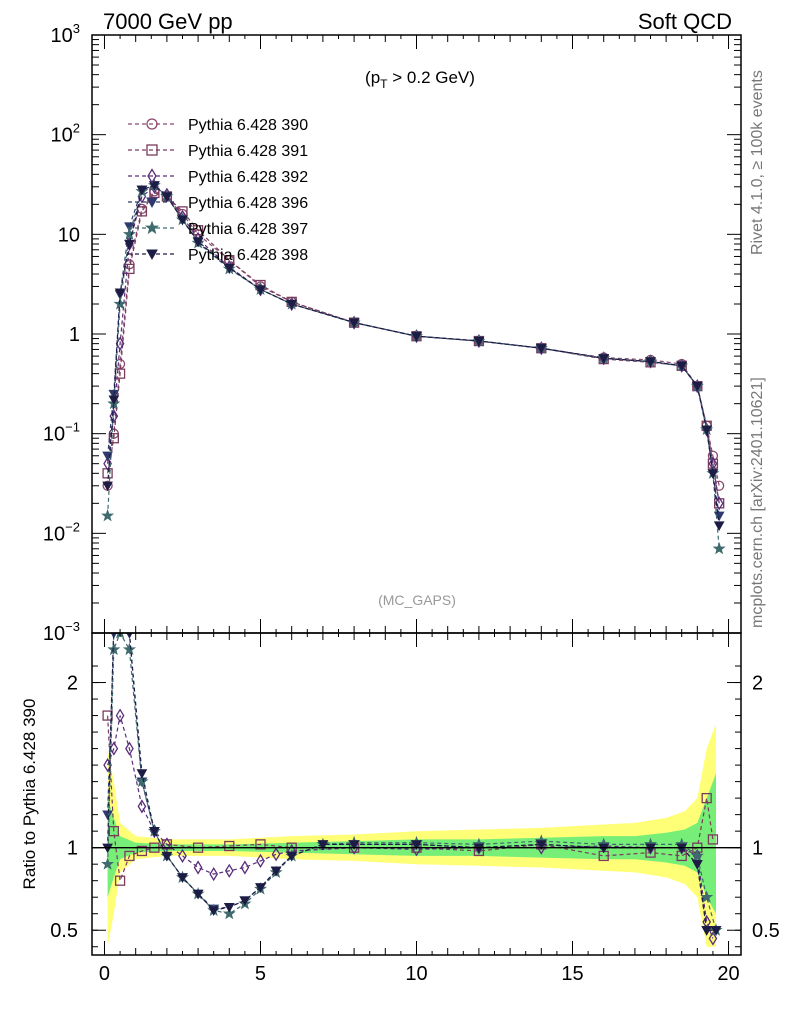 The width and height of the screenshot is (786, 1024). Describe the element at coordinates (29, 794) in the screenshot. I see `ratio-y-axis-label: Ratio to Pythia 6.428 390` at that location.